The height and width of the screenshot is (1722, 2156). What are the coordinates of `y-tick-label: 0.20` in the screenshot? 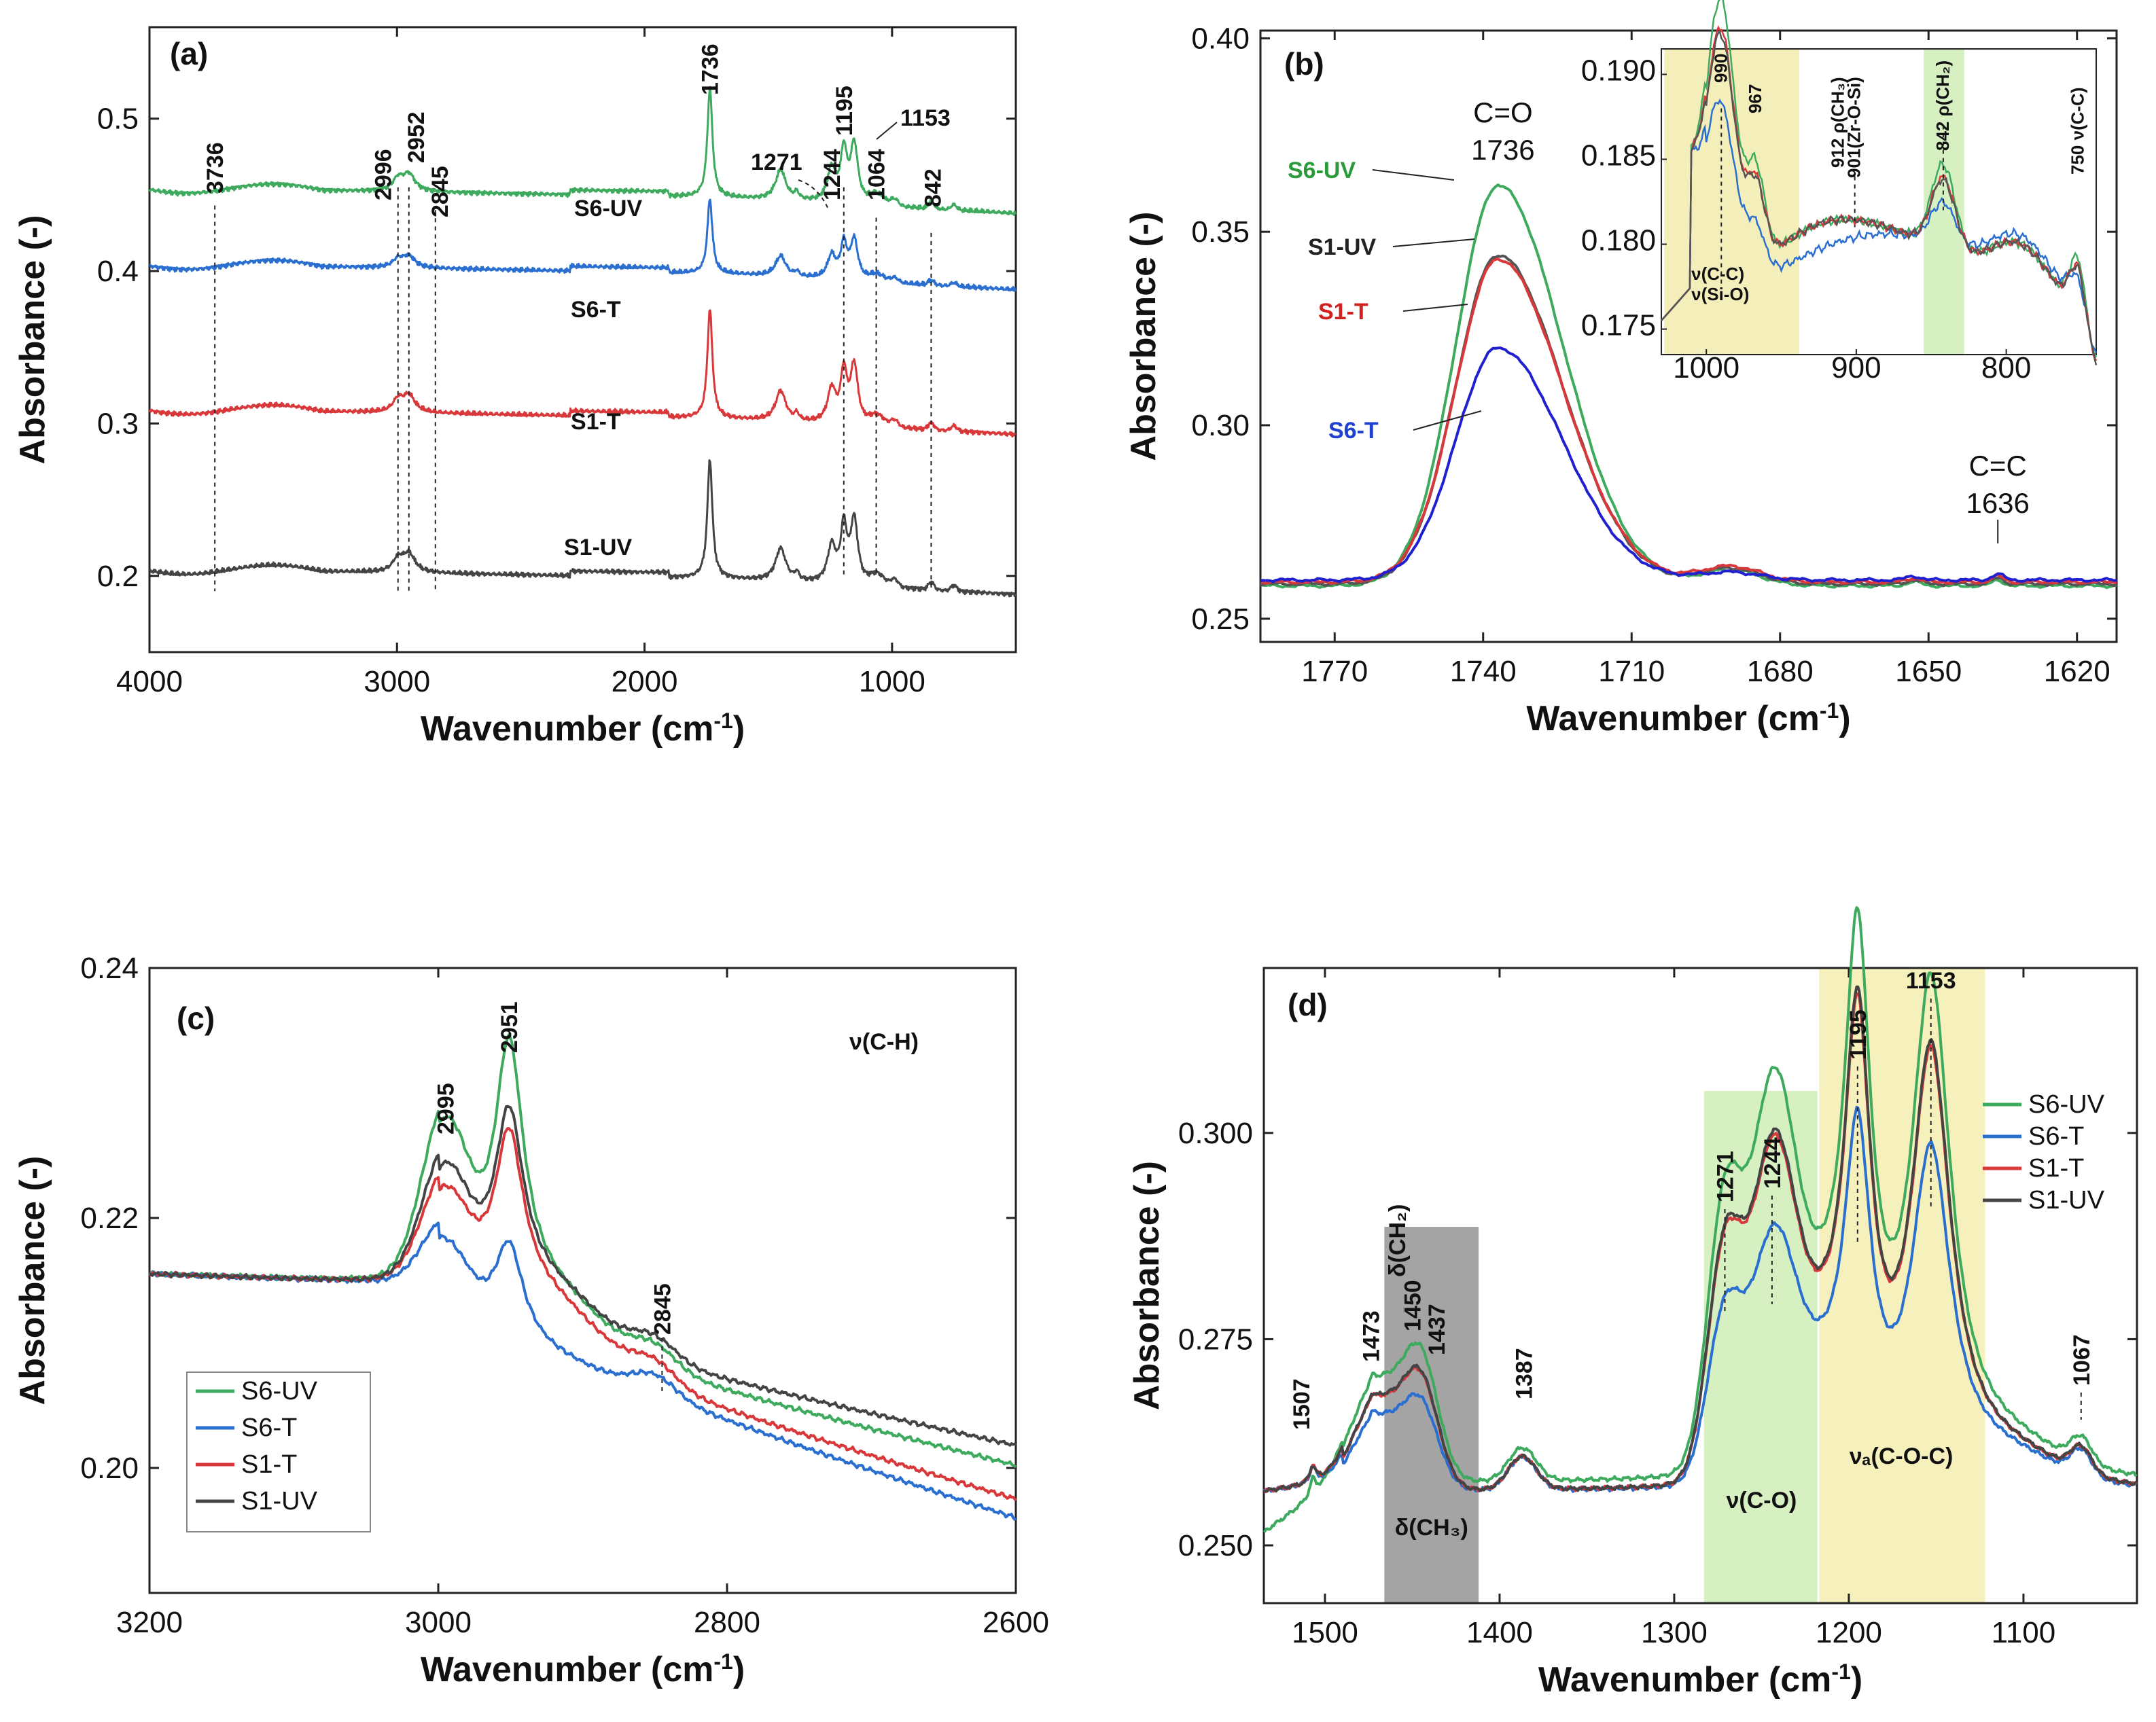 It's located at (109, 1468).